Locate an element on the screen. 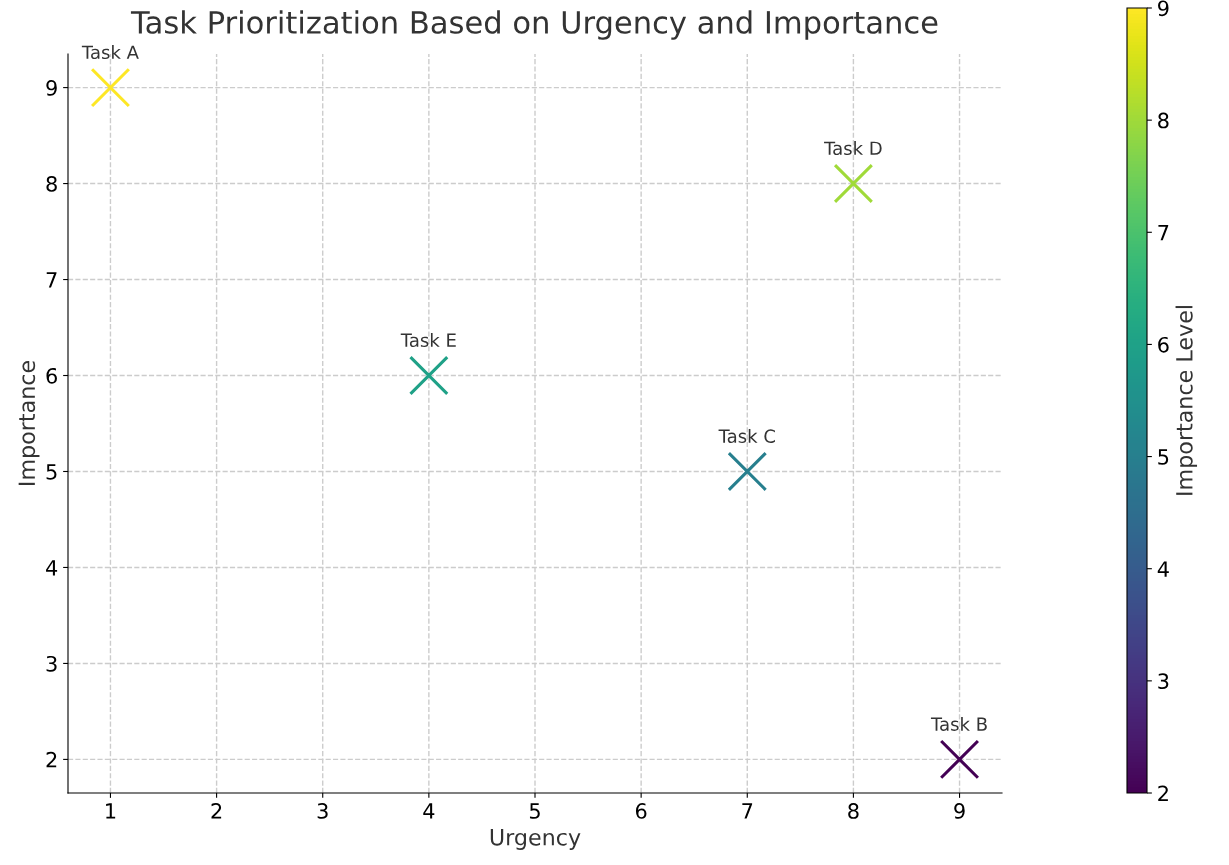 Image resolution: width=1229 pixels, height=865 pixels. annotation: Task A is located at coordinates (110, 52).